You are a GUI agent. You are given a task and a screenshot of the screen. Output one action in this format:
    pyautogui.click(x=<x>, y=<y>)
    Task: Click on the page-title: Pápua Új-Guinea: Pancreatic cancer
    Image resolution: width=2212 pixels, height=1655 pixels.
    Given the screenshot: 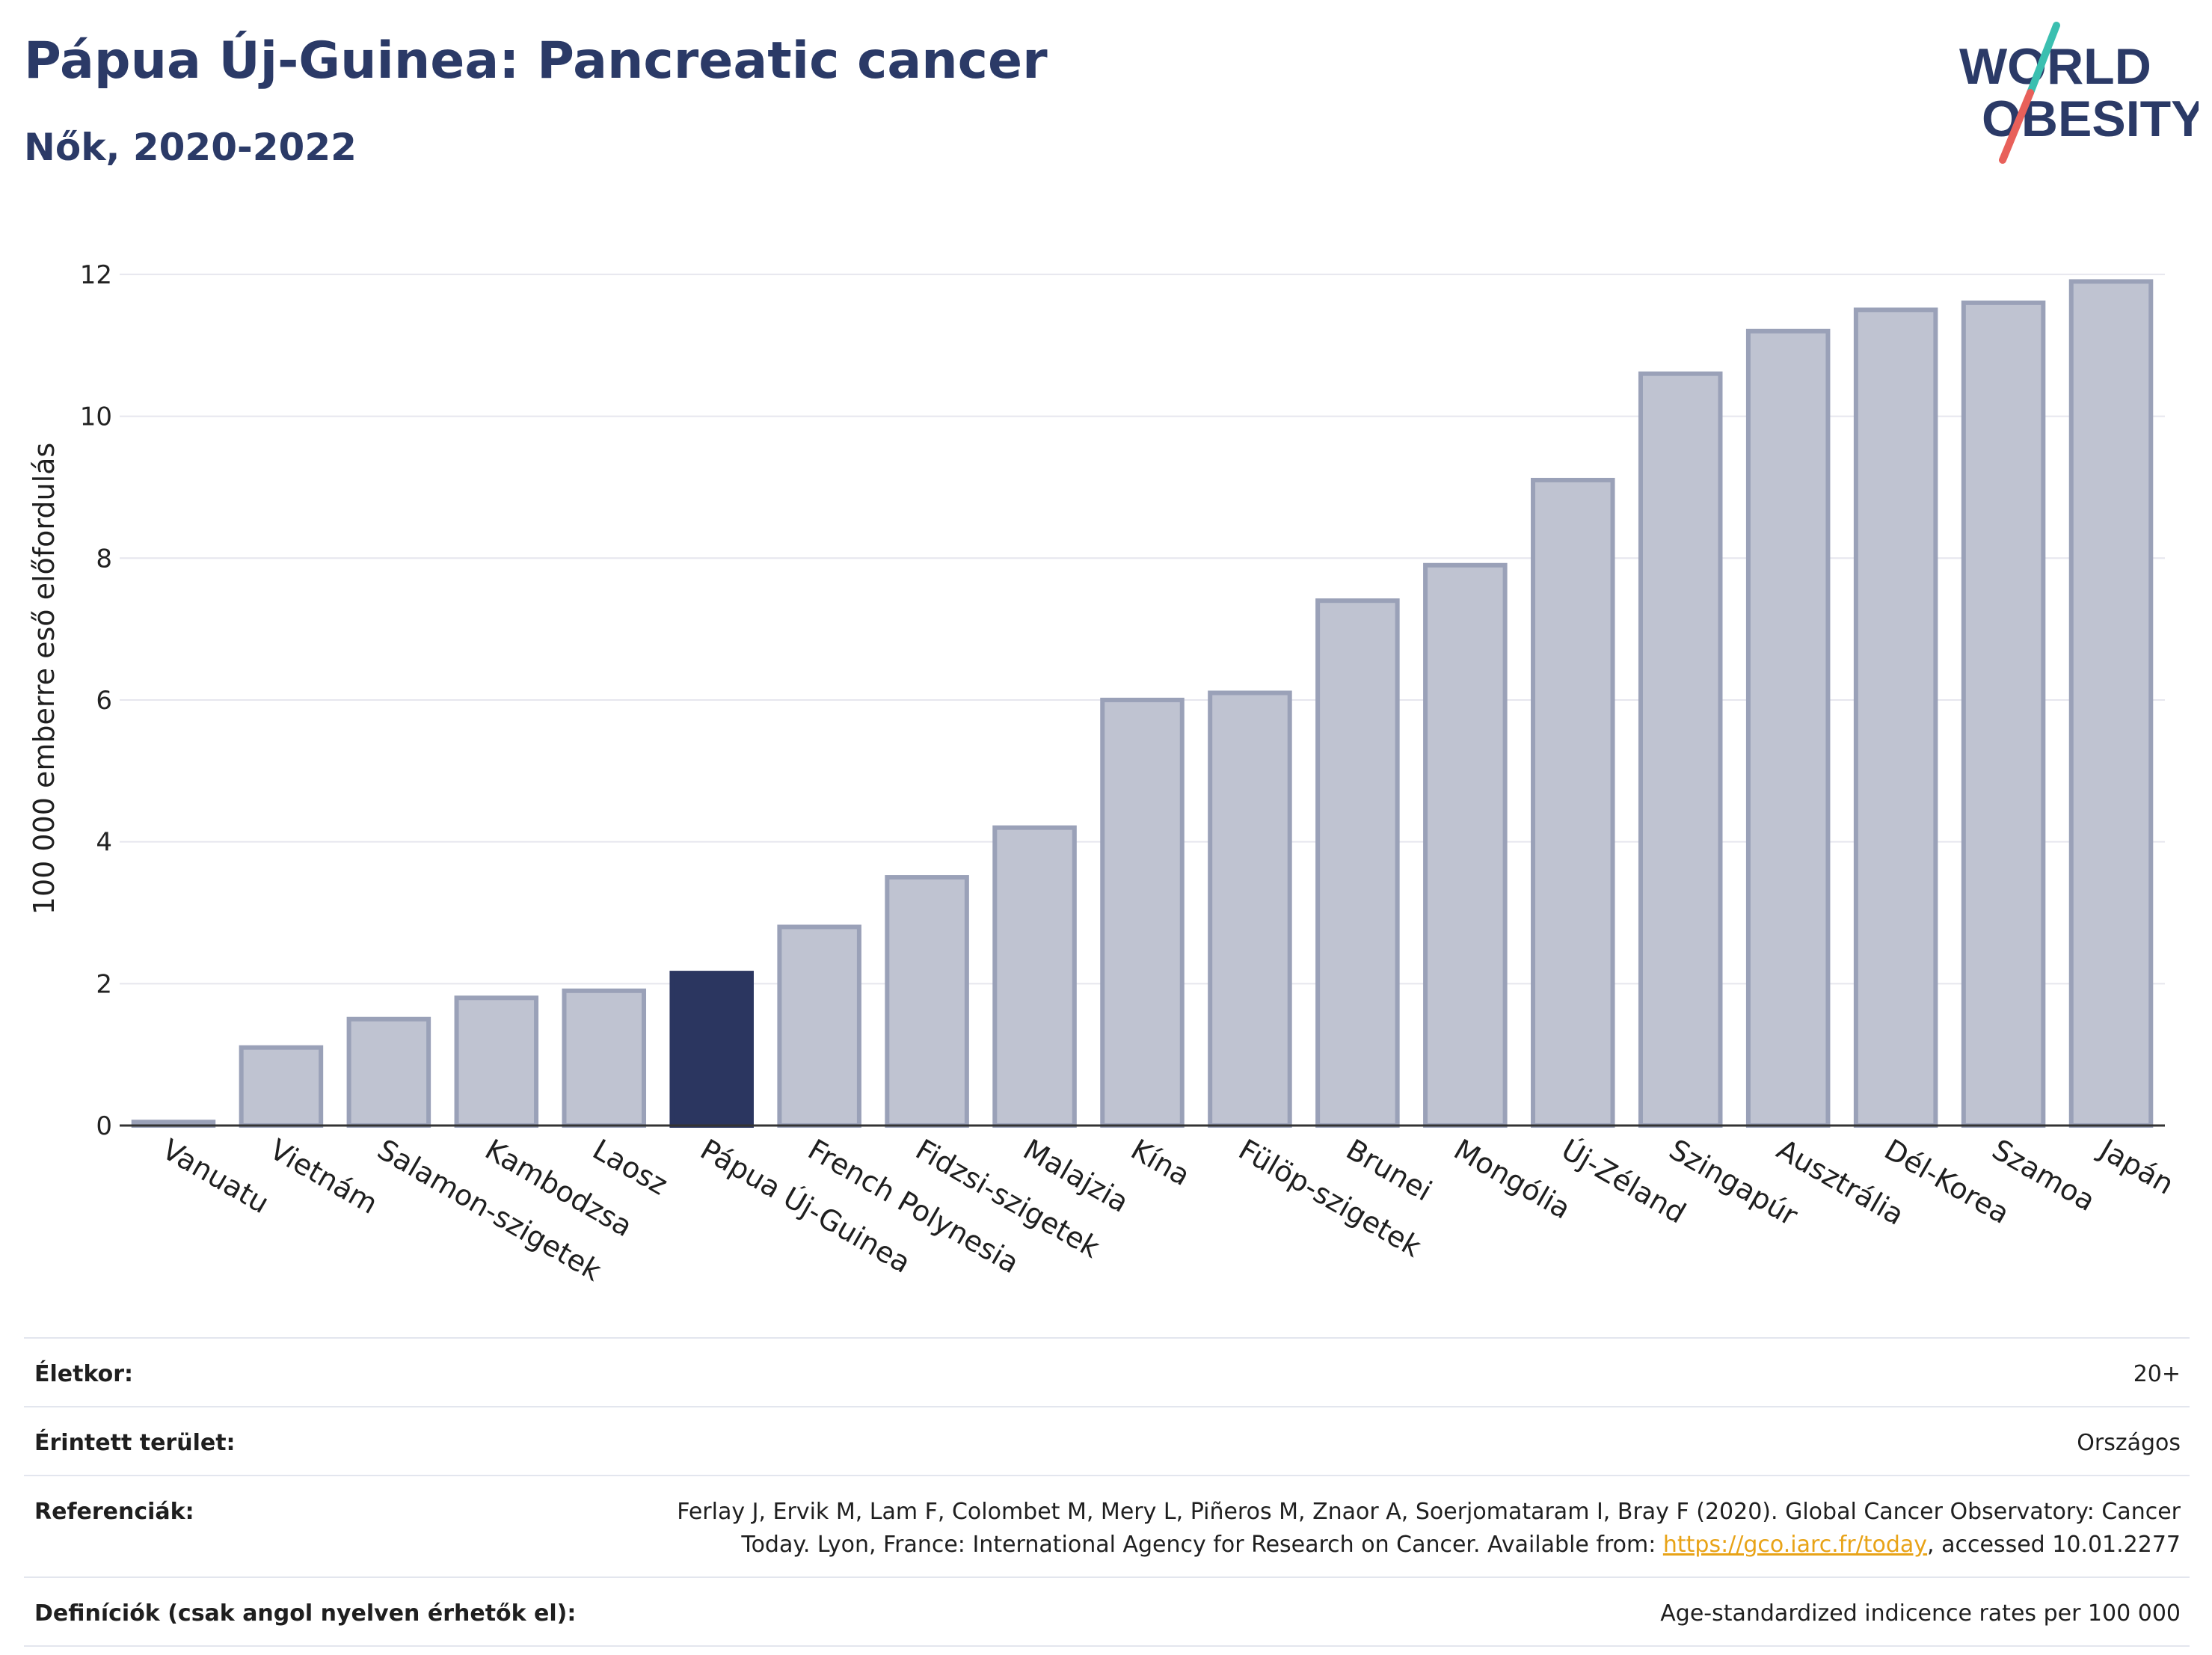 What is the action you would take?
    pyautogui.click(x=536, y=60)
    